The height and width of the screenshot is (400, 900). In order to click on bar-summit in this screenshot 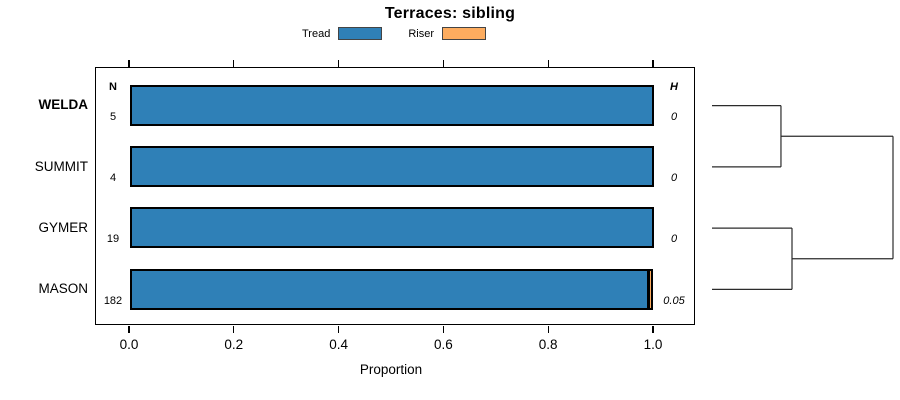, I will do `click(392, 166)`.